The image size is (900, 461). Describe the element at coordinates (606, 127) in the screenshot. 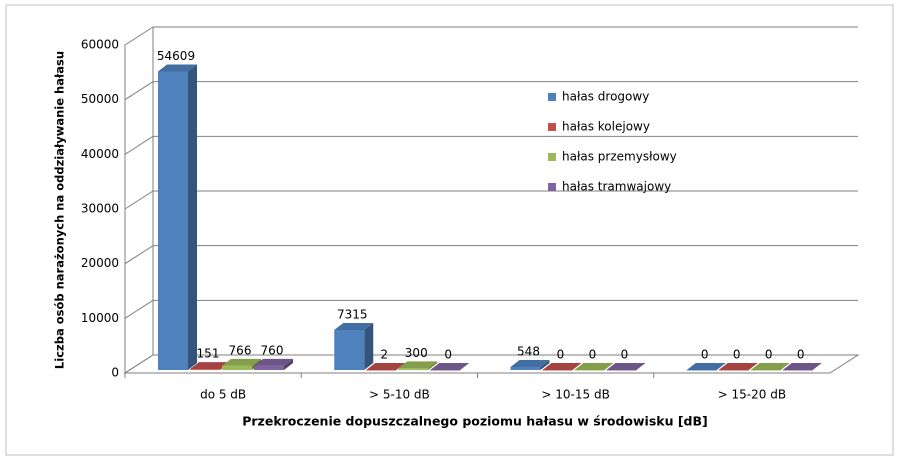

I see `legend-label: hałas kolejowy` at that location.